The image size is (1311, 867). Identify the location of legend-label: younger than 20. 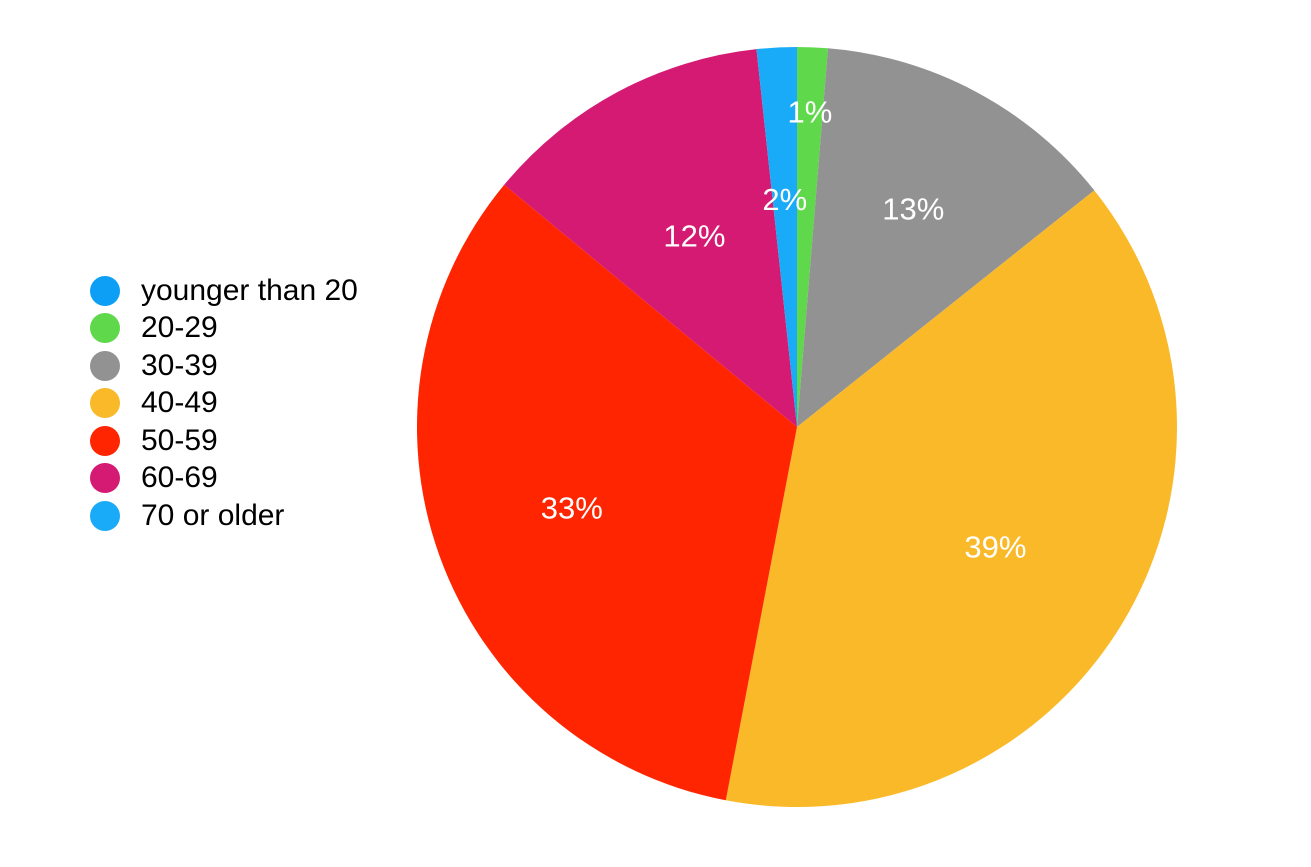
(249, 290).